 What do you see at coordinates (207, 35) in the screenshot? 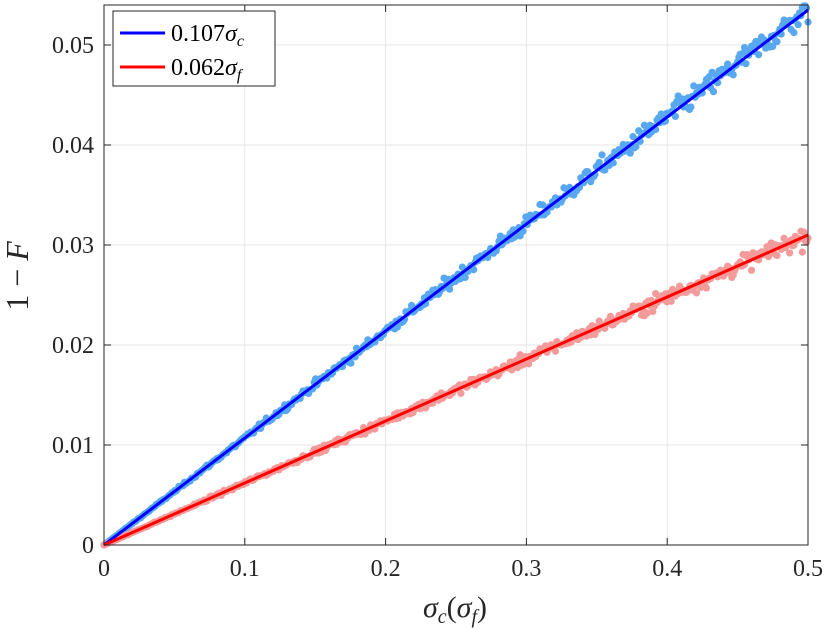
I see `legend-label-sigma-c: 0.107σc` at bounding box center [207, 35].